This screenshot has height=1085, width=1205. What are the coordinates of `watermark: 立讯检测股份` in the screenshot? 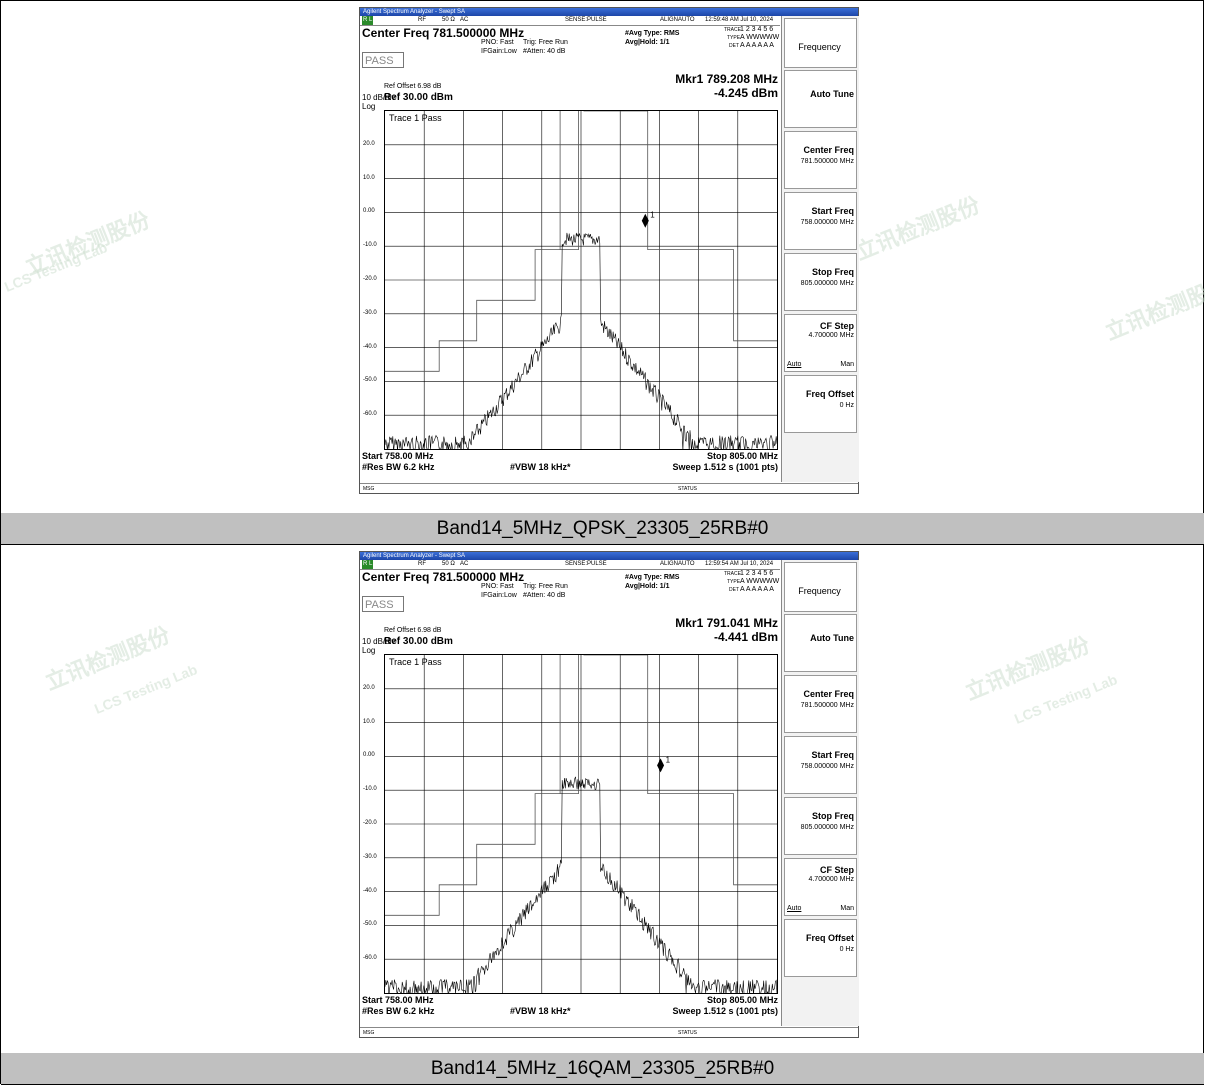 It's located at (1153, 308).